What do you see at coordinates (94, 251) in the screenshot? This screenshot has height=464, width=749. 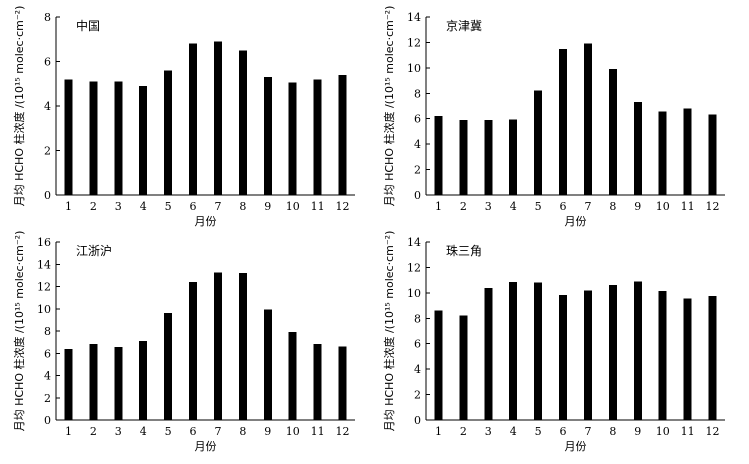 I see `panel-title: 江浙沪` at bounding box center [94, 251].